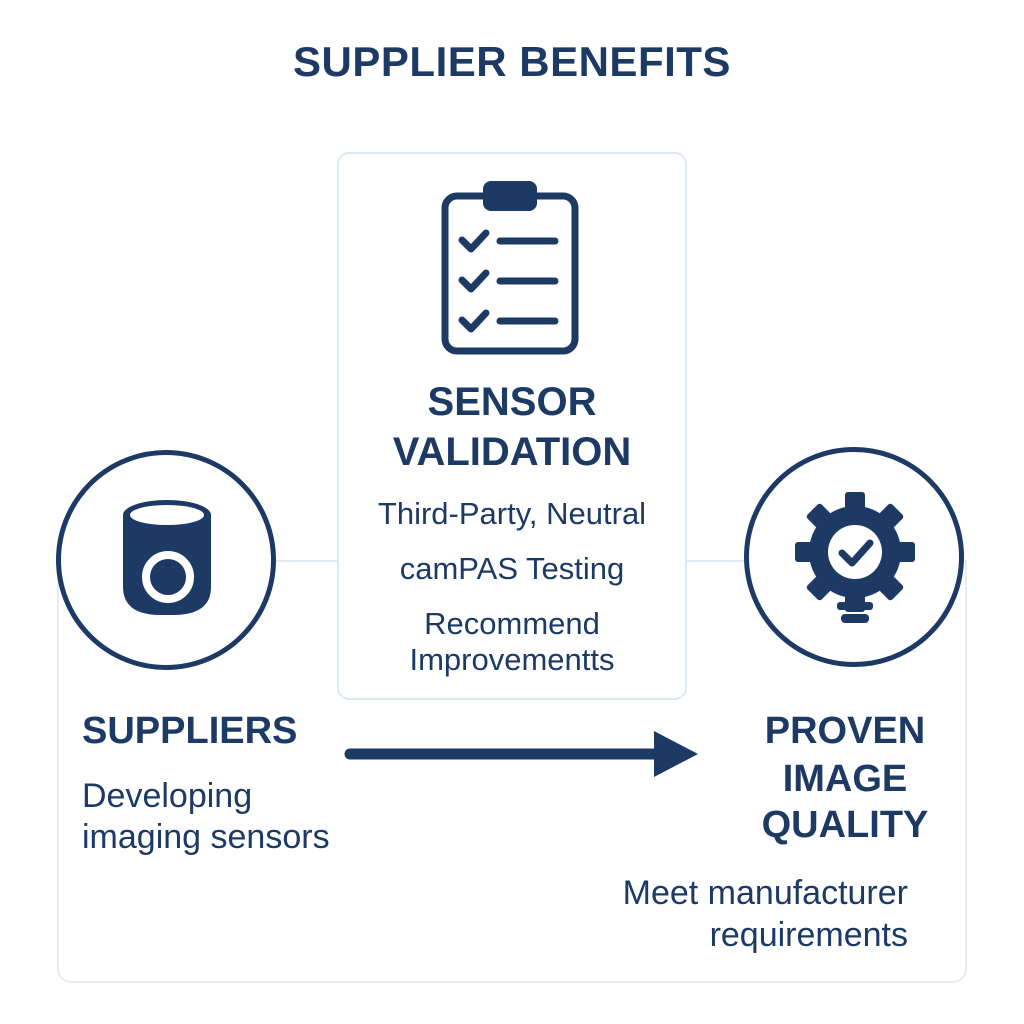  What do you see at coordinates (512, 452) in the screenshot?
I see `center-title-line2: VALIDATION` at bounding box center [512, 452].